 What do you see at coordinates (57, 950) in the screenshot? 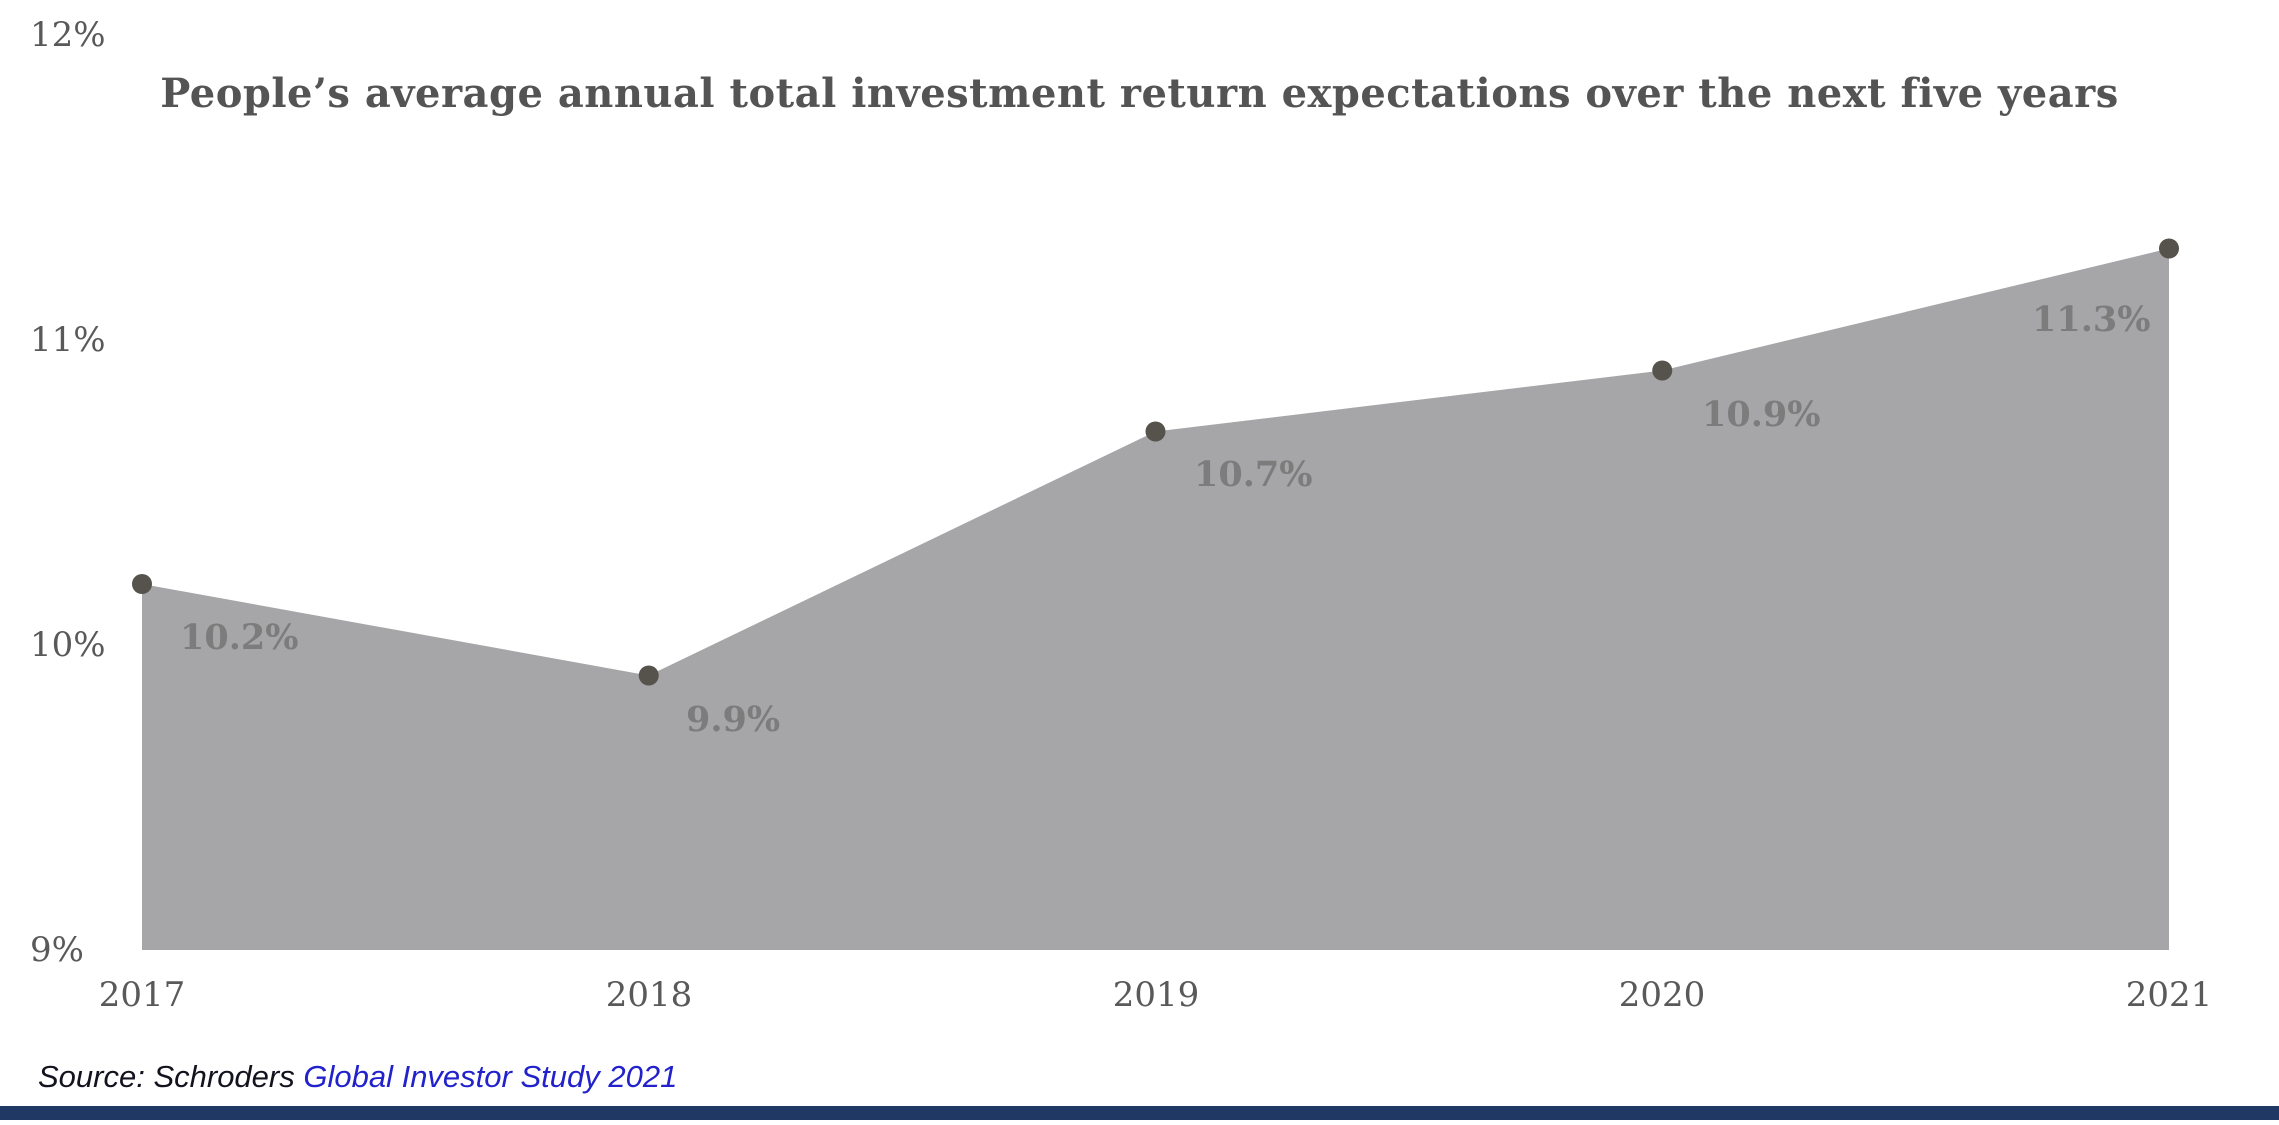
I see `y-axis-tick-9: 9%` at bounding box center [57, 950].